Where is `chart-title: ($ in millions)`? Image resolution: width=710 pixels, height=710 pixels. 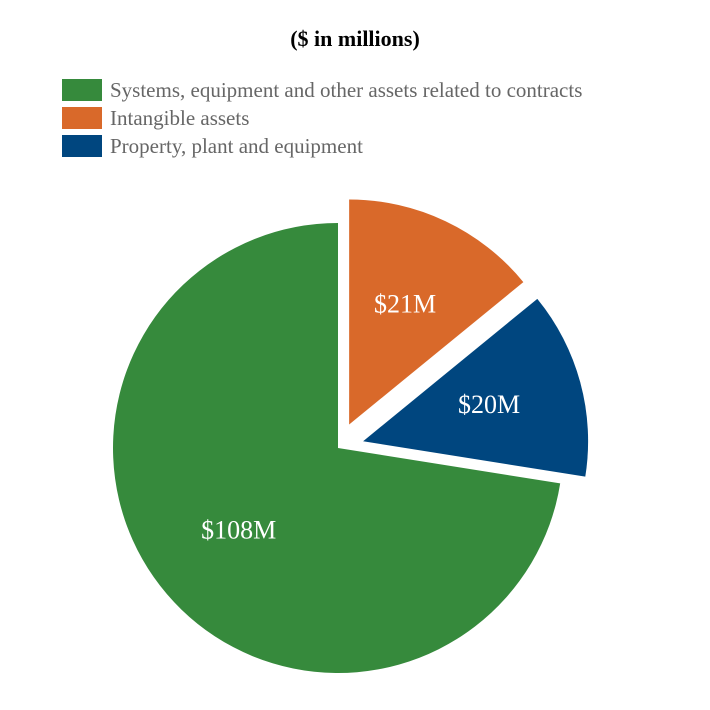
chart-title: ($ in millions) is located at coordinates (355, 38).